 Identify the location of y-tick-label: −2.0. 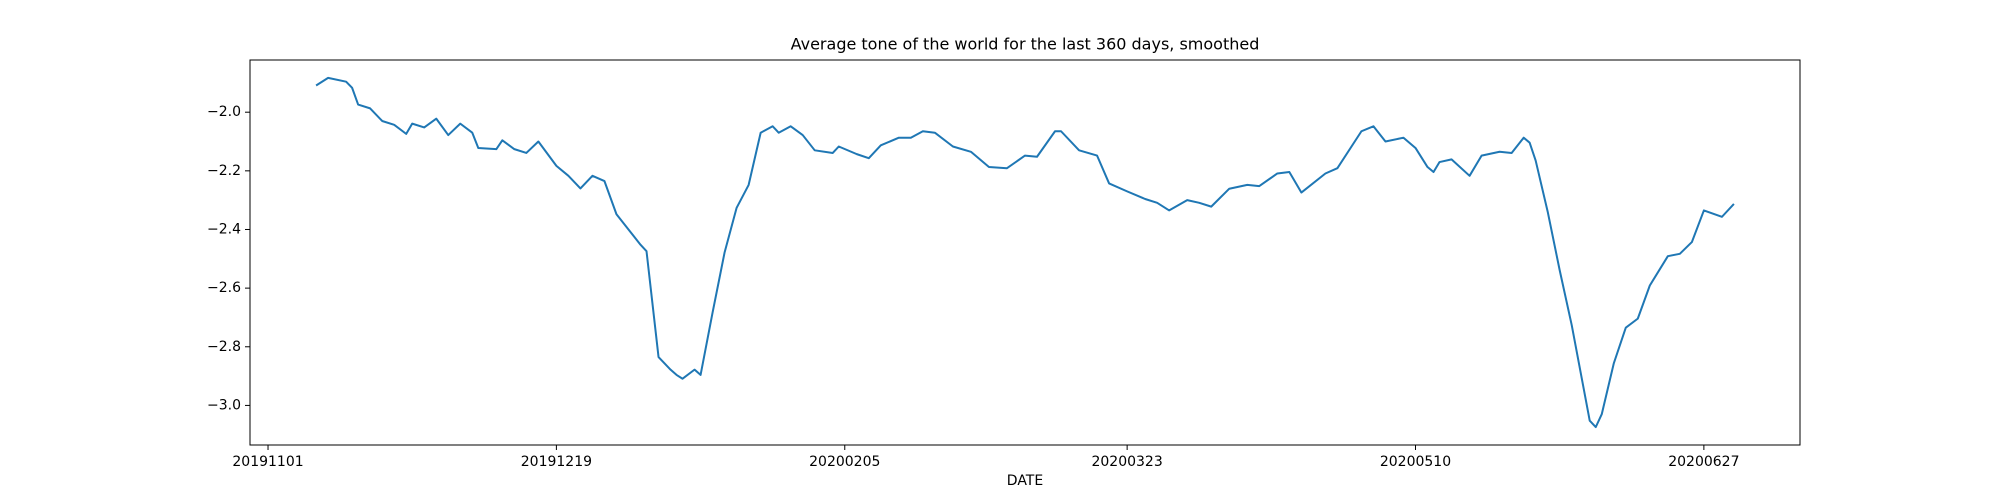
(224, 112).